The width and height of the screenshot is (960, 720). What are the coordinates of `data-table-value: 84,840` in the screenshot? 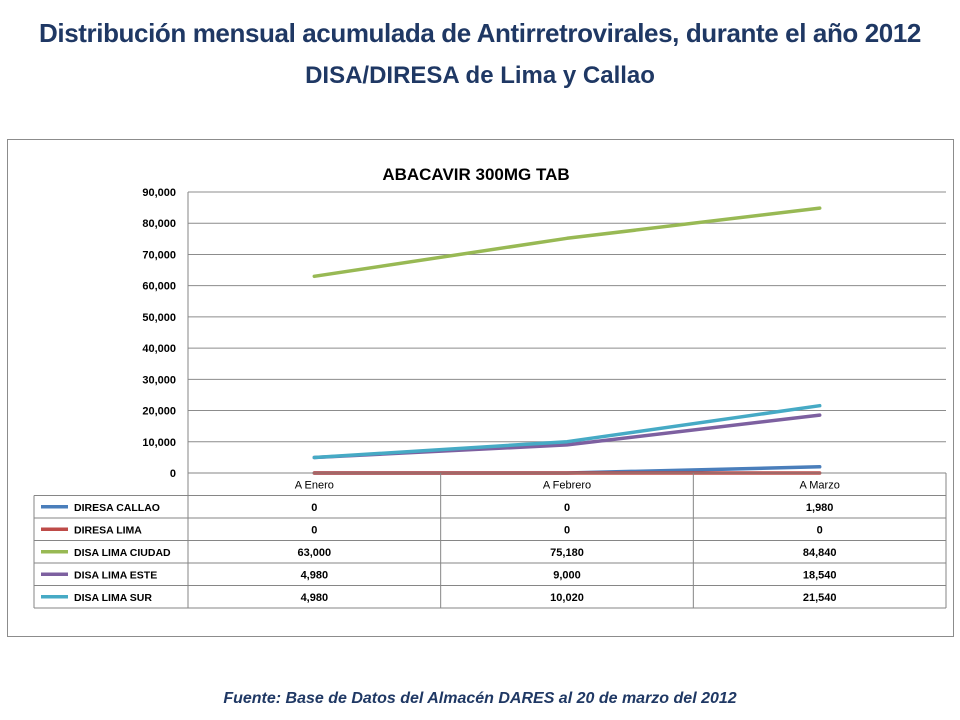 It's located at (820, 553).